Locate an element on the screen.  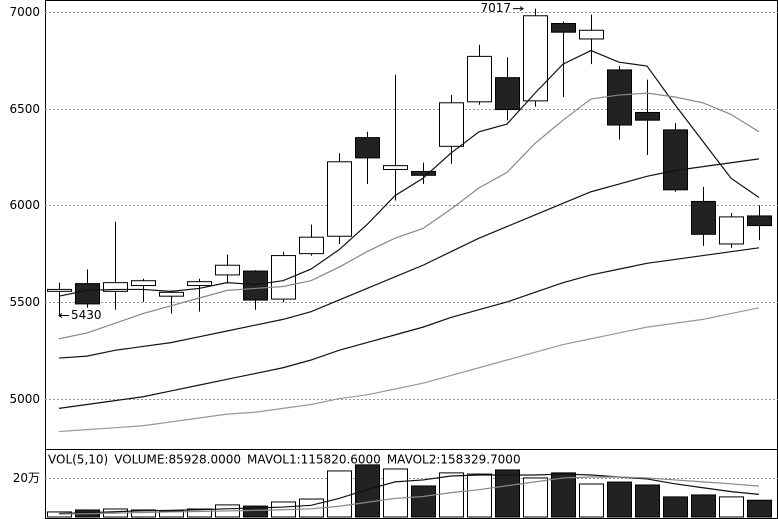
volume-header: MAVOL2:158329.7000 is located at coordinates (454, 460).